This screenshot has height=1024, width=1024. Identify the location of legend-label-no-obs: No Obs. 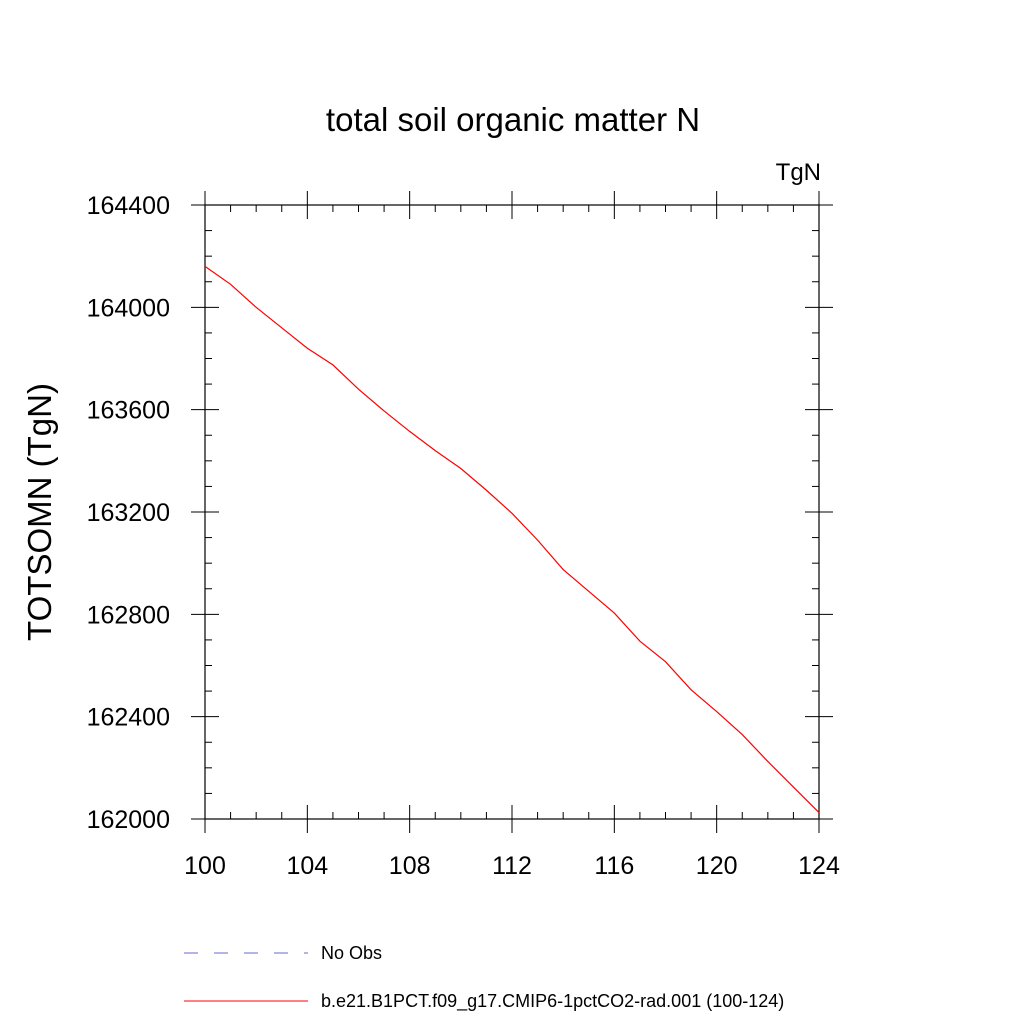
(351, 953).